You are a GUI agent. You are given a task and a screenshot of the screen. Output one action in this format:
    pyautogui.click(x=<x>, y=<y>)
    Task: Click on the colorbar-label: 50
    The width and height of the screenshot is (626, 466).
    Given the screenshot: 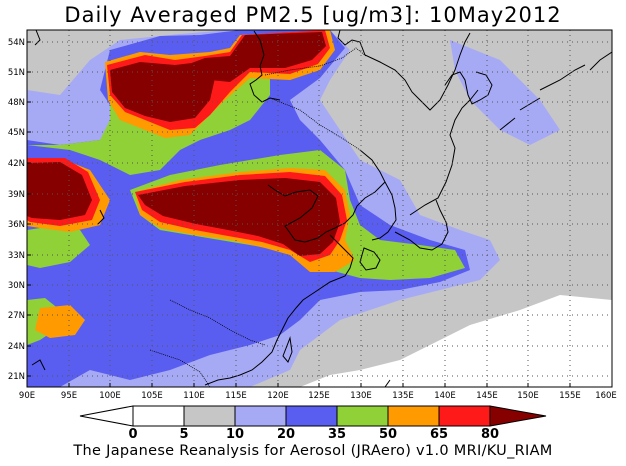 What is the action you would take?
    pyautogui.click(x=388, y=434)
    